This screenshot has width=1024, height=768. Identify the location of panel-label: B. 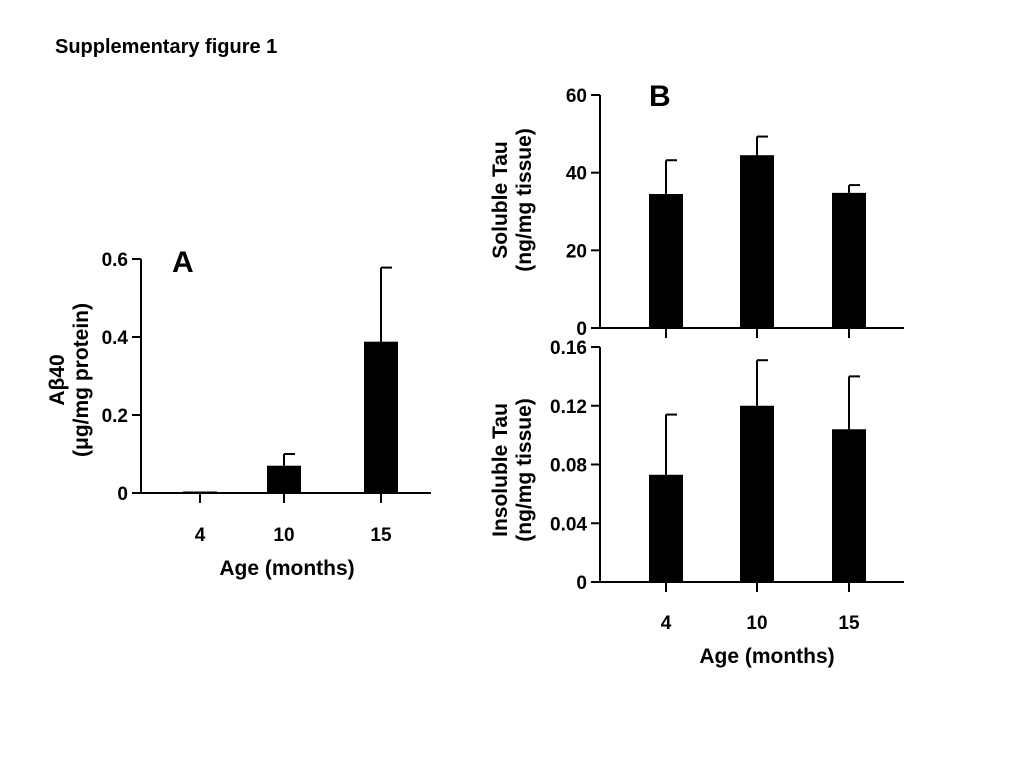
(660, 96).